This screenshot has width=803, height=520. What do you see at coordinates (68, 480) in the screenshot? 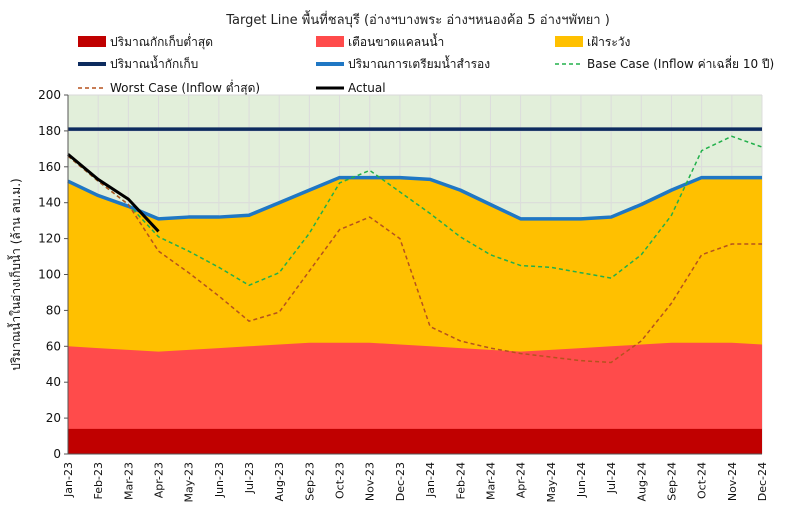
I see `x-tick-label: Jan-23` at bounding box center [68, 480].